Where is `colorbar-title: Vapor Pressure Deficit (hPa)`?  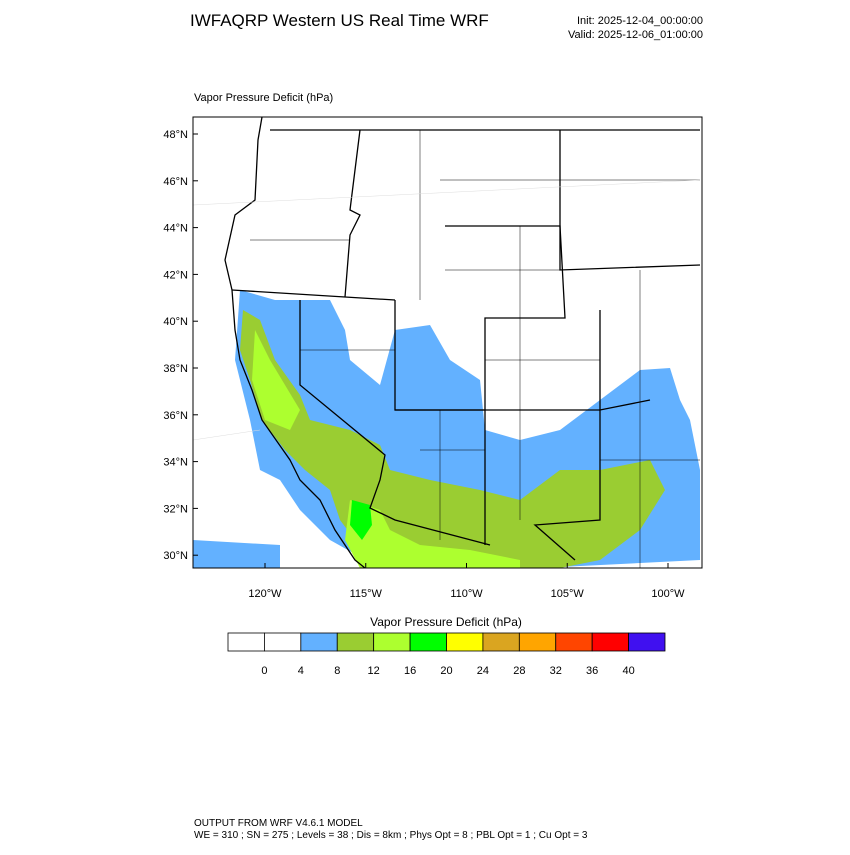
colorbar-title: Vapor Pressure Deficit (hPa) is located at coordinates (446, 622).